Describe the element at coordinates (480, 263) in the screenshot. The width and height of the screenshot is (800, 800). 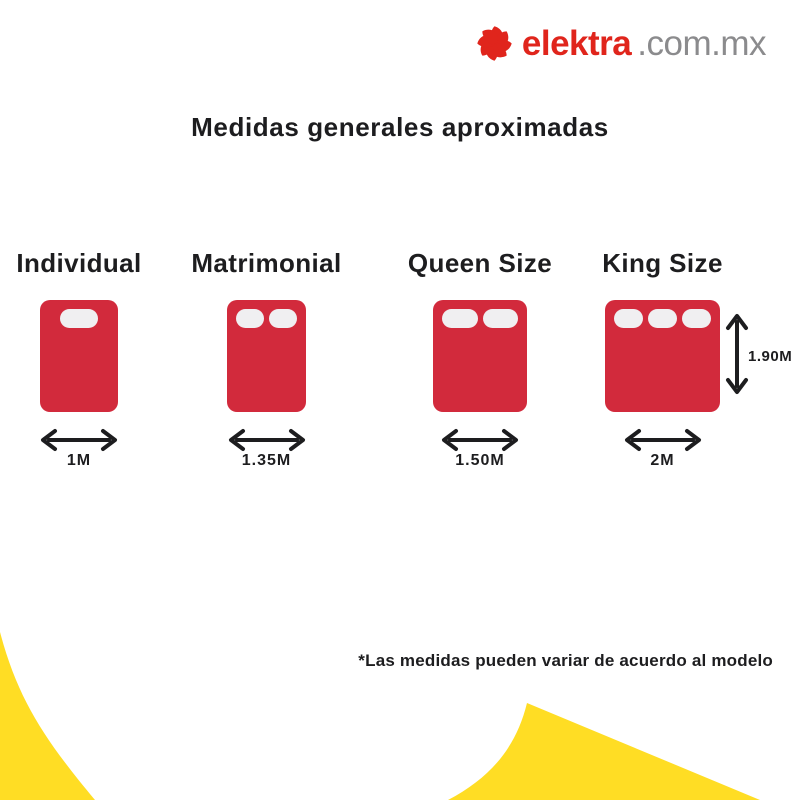
I see `bed-name-label: Queen Size` at that location.